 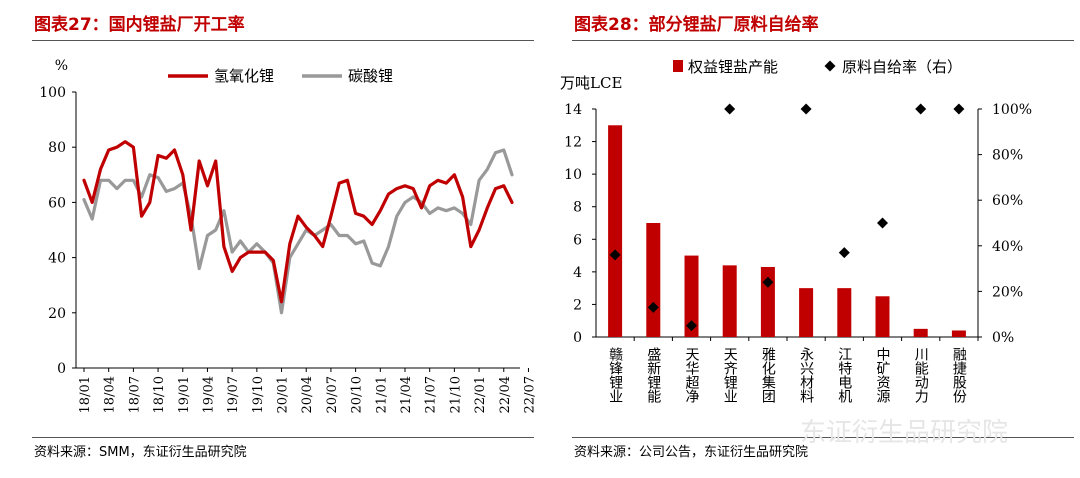 I want to click on x-category-label: 永兴材料, so click(x=806, y=375).